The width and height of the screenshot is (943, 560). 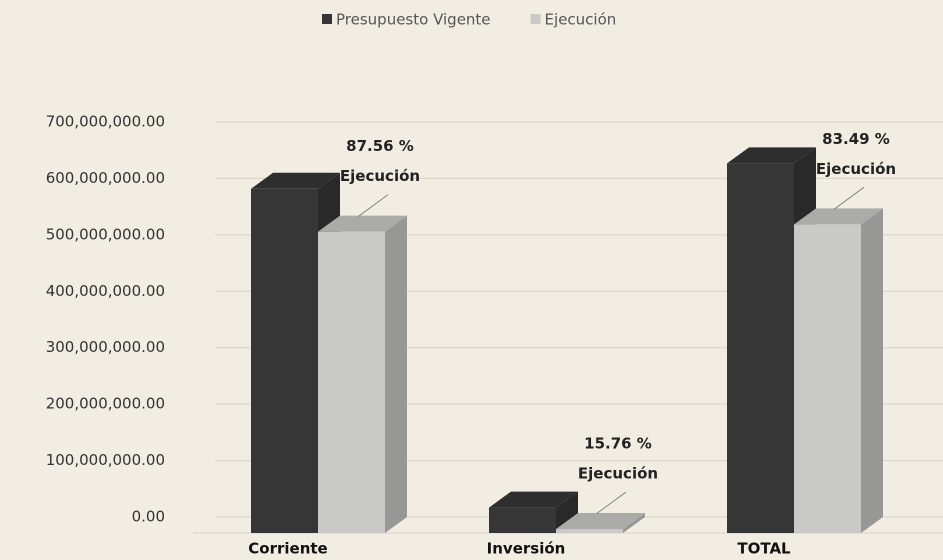 I want to click on y-tick-label: 100,000,000.00, so click(x=105, y=460).